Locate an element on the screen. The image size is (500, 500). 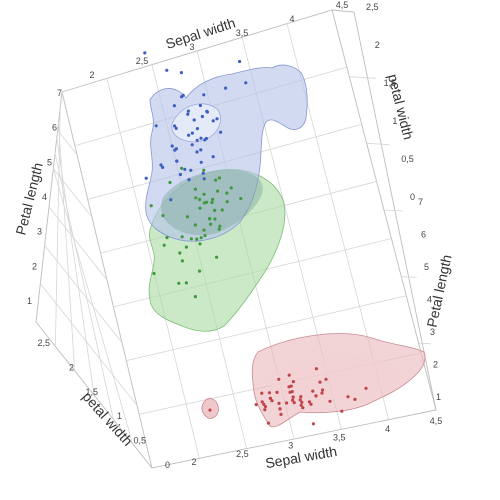
petal-width-left-tick: 0 is located at coordinates (167, 465).